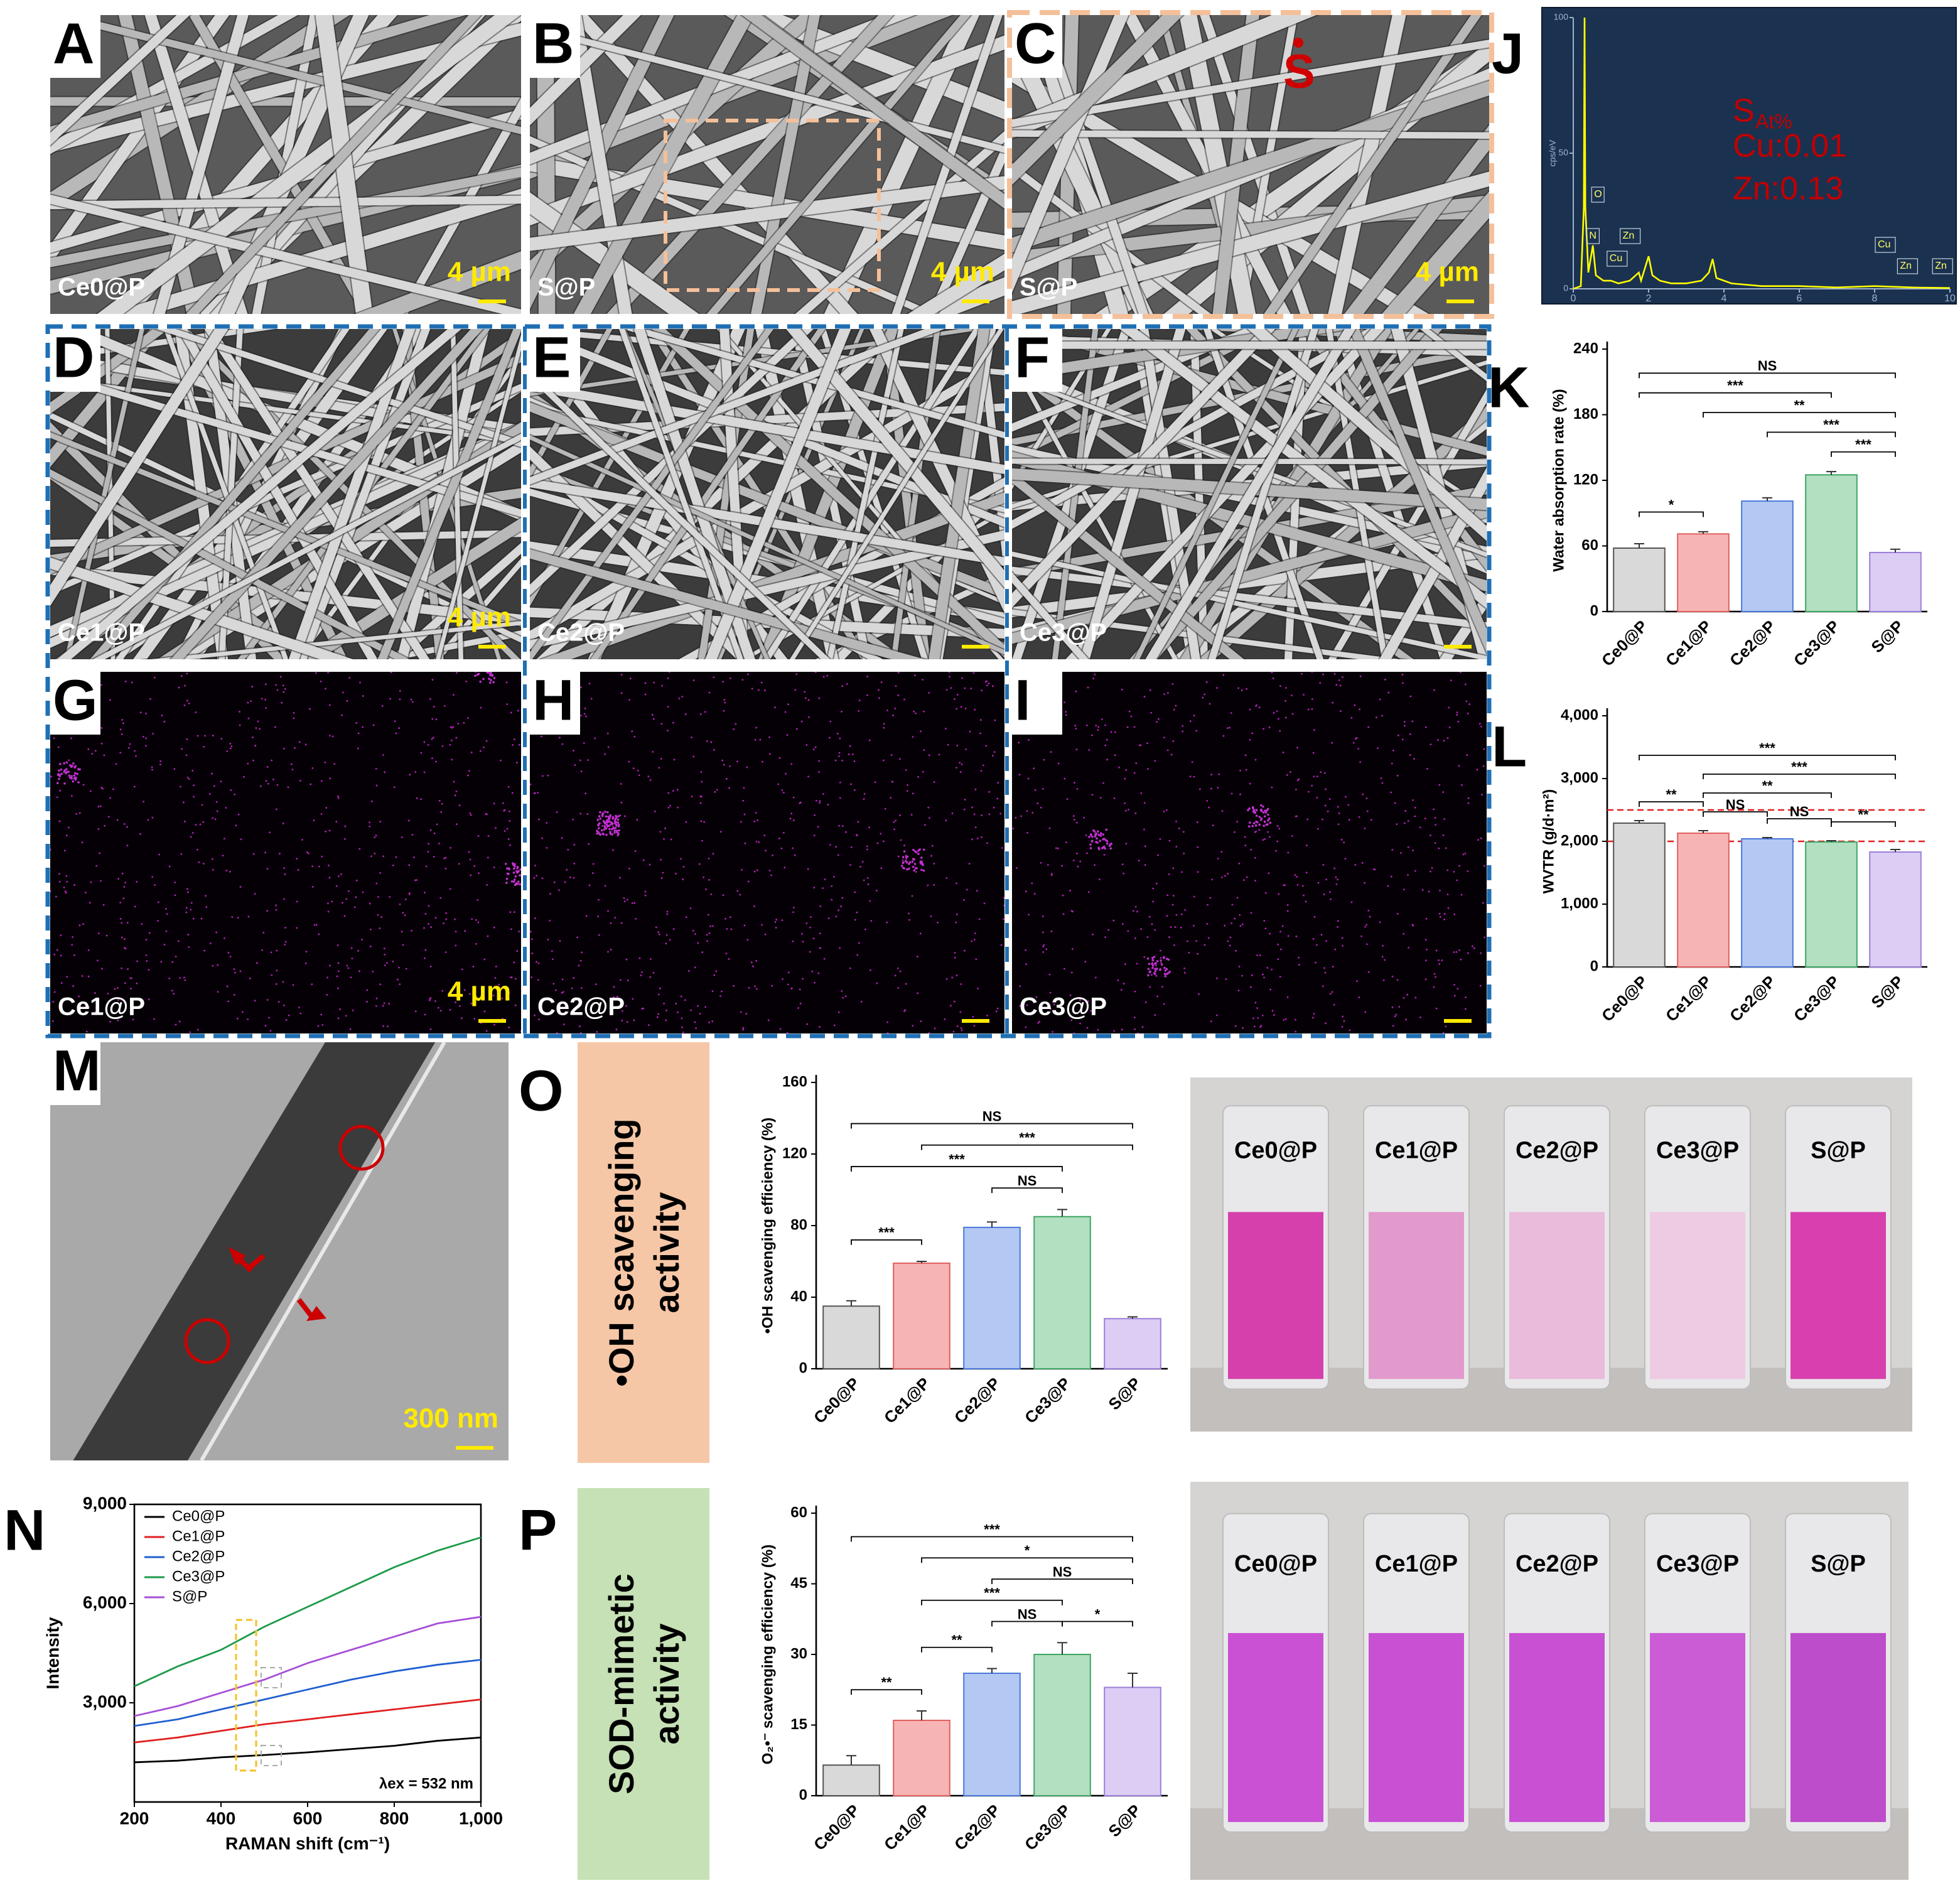  Describe the element at coordinates (1063, 633) in the screenshot. I see `sample-label: Ce3@P` at that location.